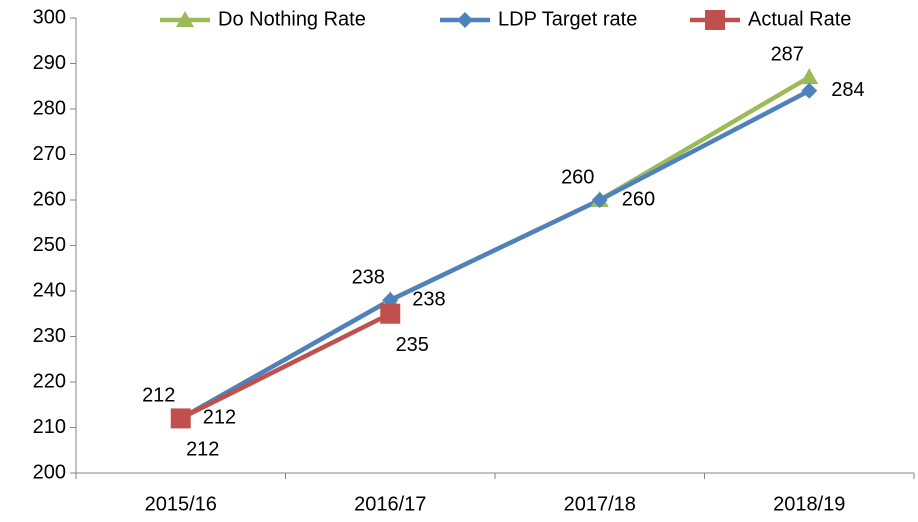 Image resolution: width=918 pixels, height=522 pixels. Describe the element at coordinates (49, 154) in the screenshot. I see `y-tick-label: 270` at that location.